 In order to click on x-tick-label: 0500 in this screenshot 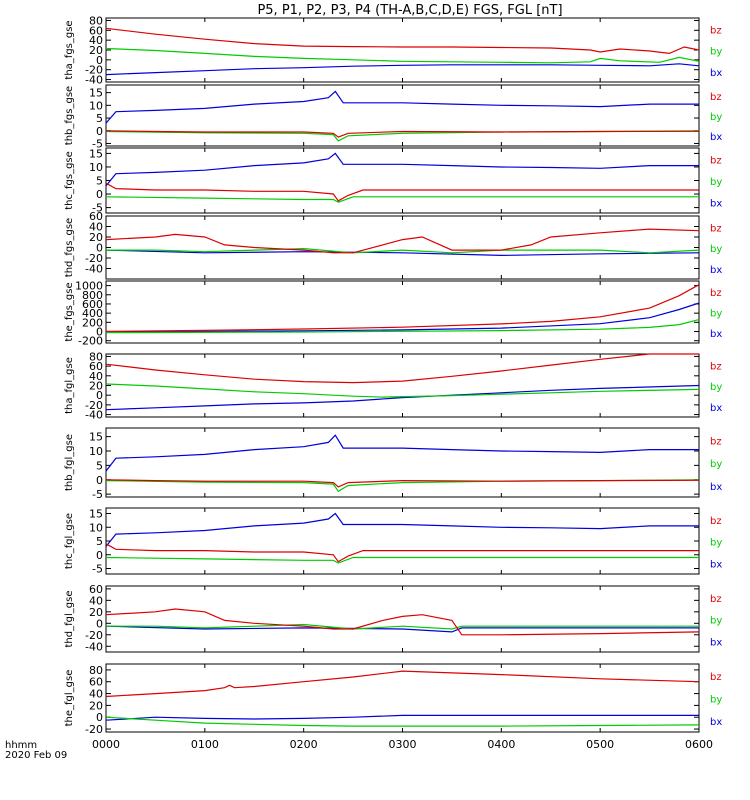, I will do `click(600, 744)`.